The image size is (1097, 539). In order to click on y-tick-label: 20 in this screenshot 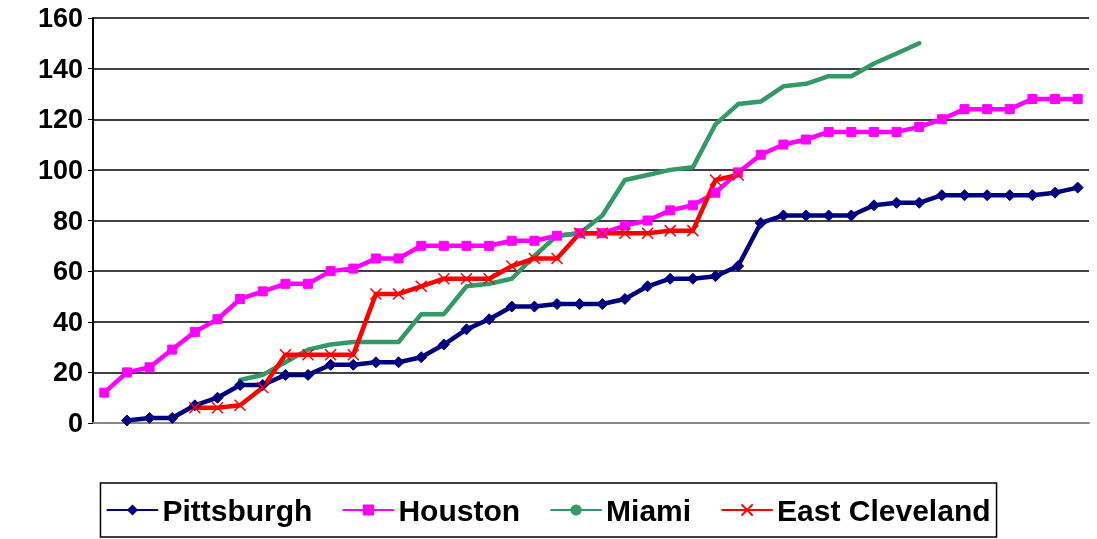, I will do `click(67, 372)`.